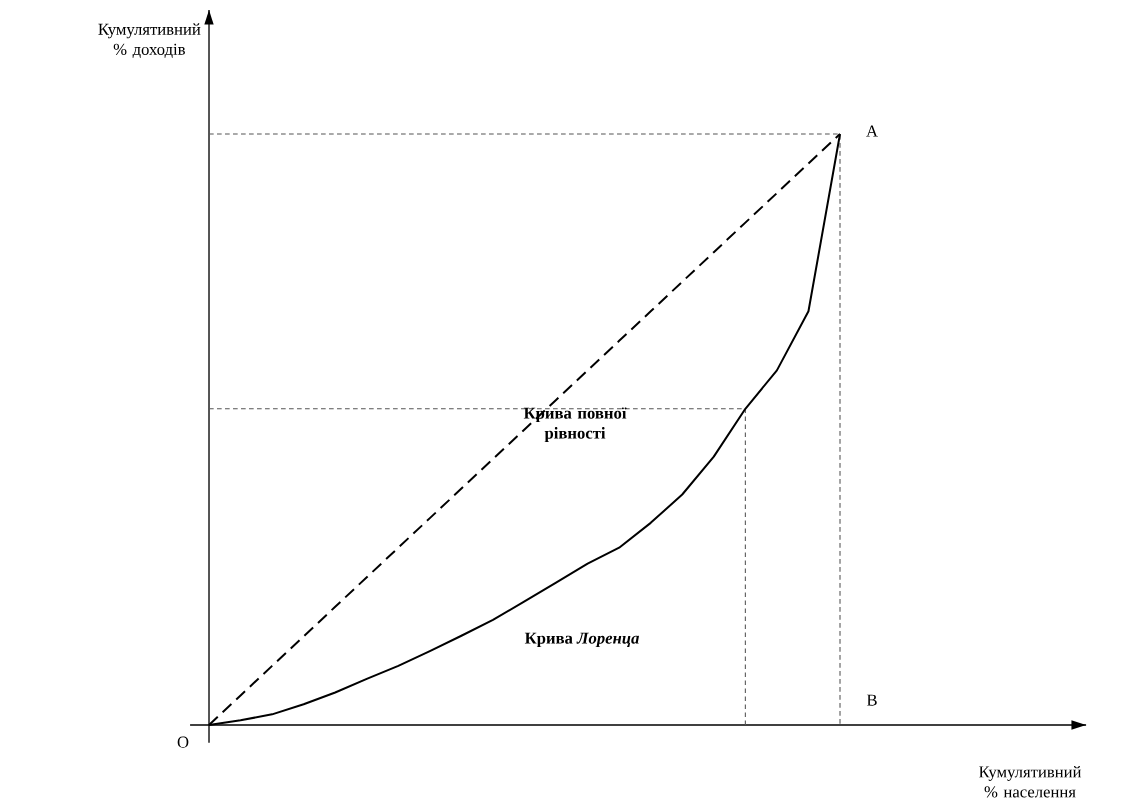  What do you see at coordinates (872, 131) in the screenshot?
I see `text: A` at bounding box center [872, 131].